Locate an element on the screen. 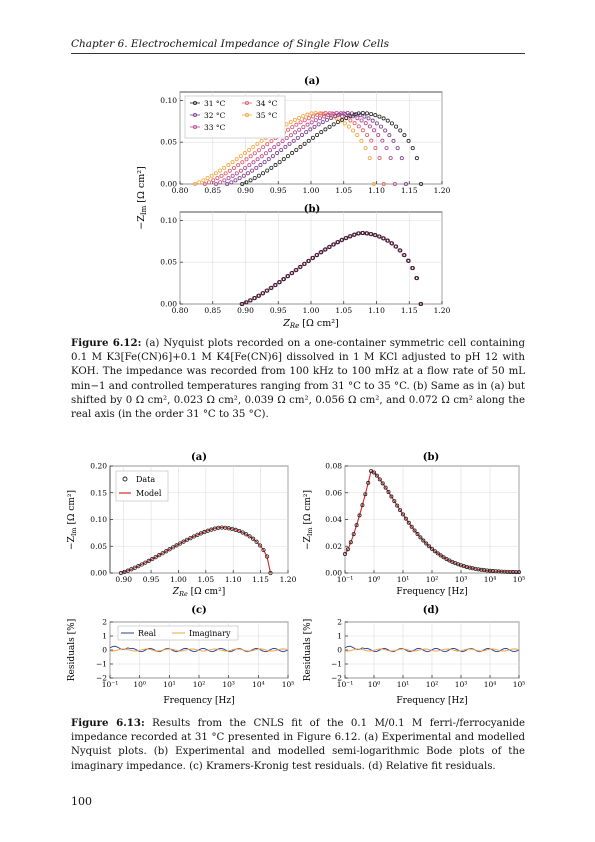 This screenshot has width=595, height=842. y-tick-label: 0.10 is located at coordinates (98, 519).